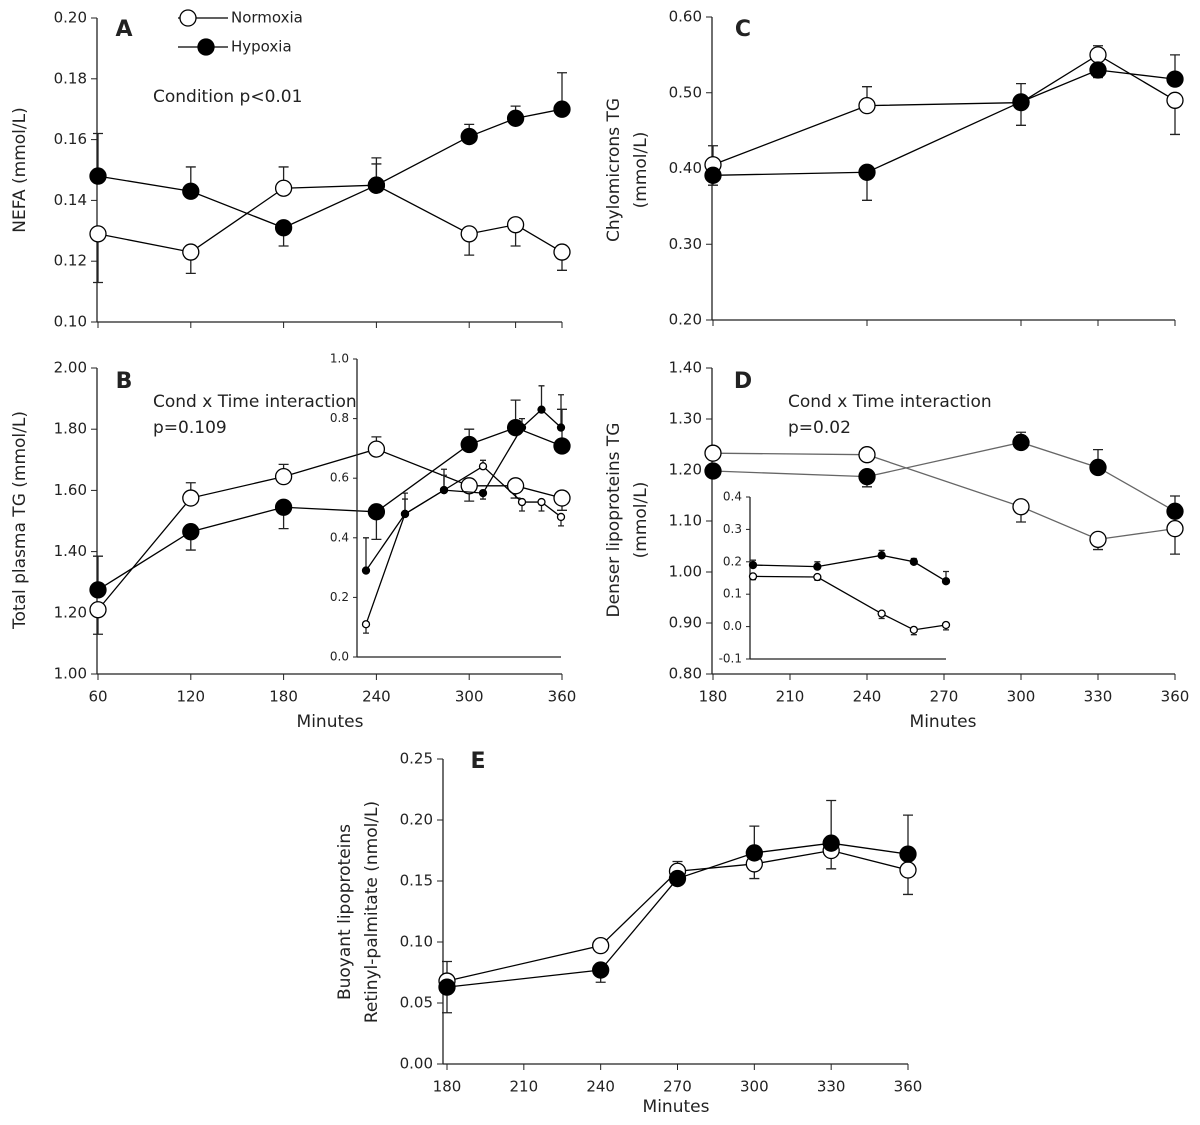 The height and width of the screenshot is (1125, 1200). I want to click on y-tick-label: 1.10, so click(685, 521).